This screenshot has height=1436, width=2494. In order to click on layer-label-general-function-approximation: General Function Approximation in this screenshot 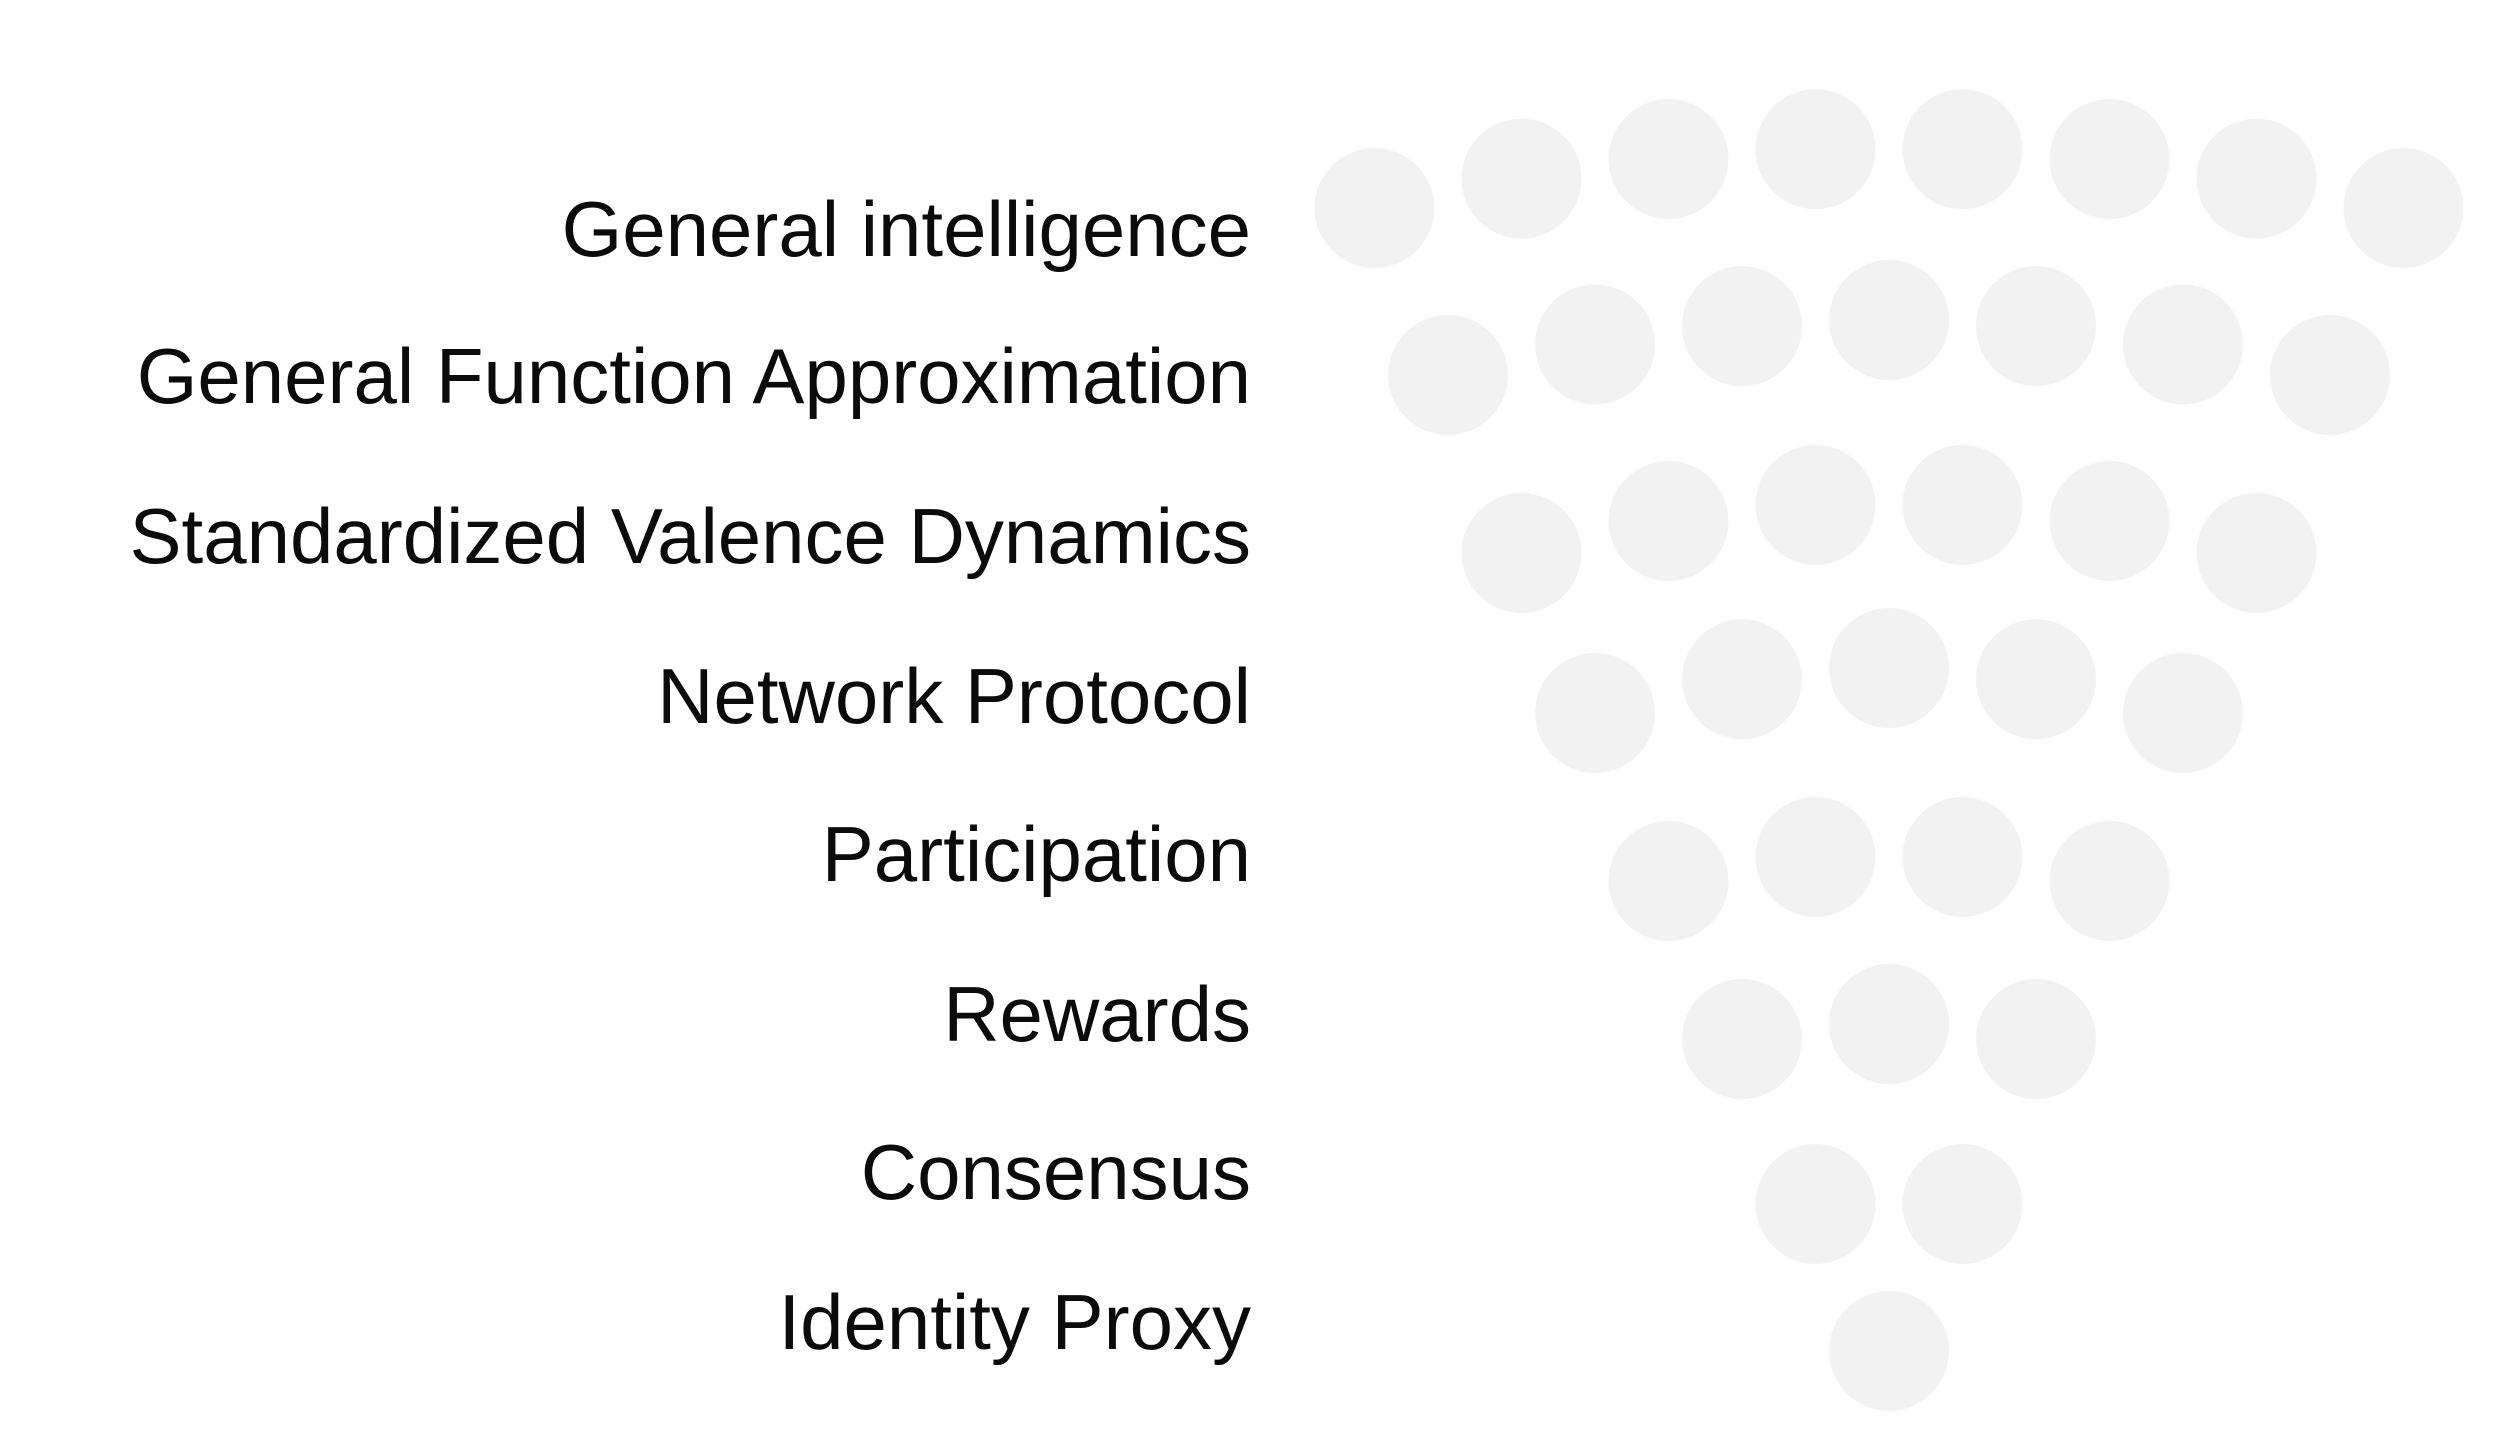, I will do `click(693, 376)`.